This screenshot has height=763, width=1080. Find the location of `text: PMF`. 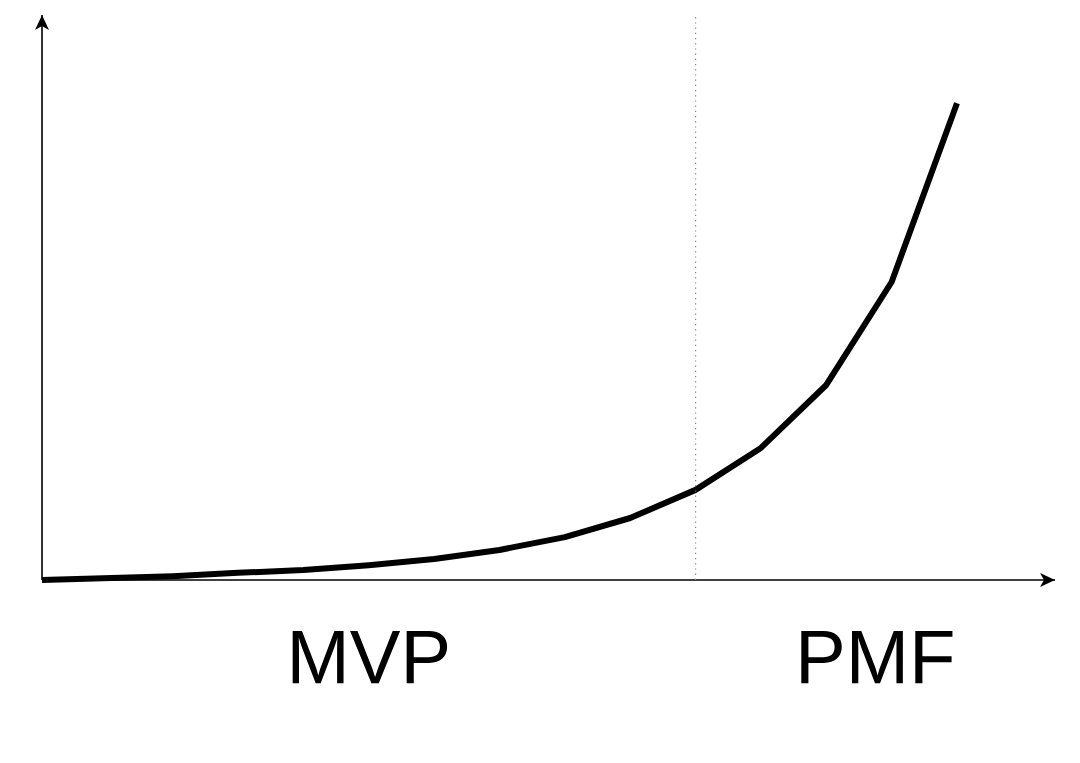

text: PMF is located at coordinates (877, 657).